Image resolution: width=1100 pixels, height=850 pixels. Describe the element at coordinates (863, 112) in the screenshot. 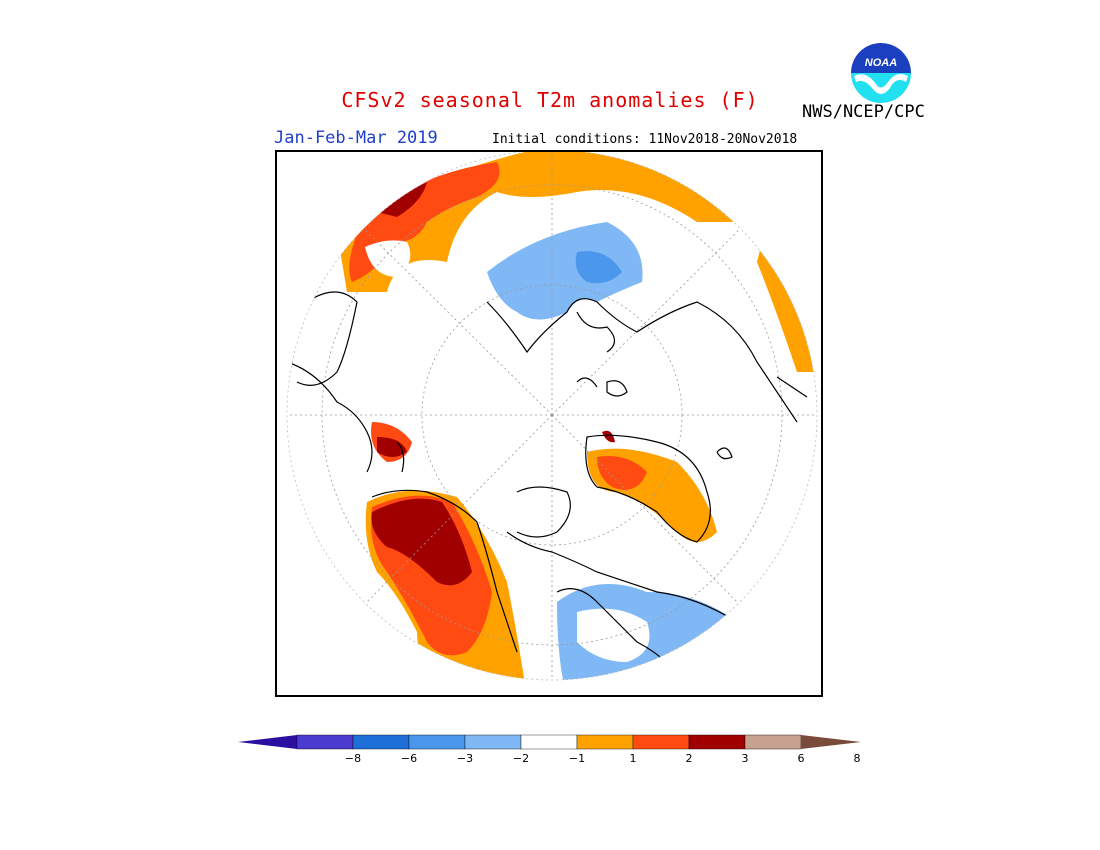

I see `agency-label: NWS/NCEP/CPC` at that location.